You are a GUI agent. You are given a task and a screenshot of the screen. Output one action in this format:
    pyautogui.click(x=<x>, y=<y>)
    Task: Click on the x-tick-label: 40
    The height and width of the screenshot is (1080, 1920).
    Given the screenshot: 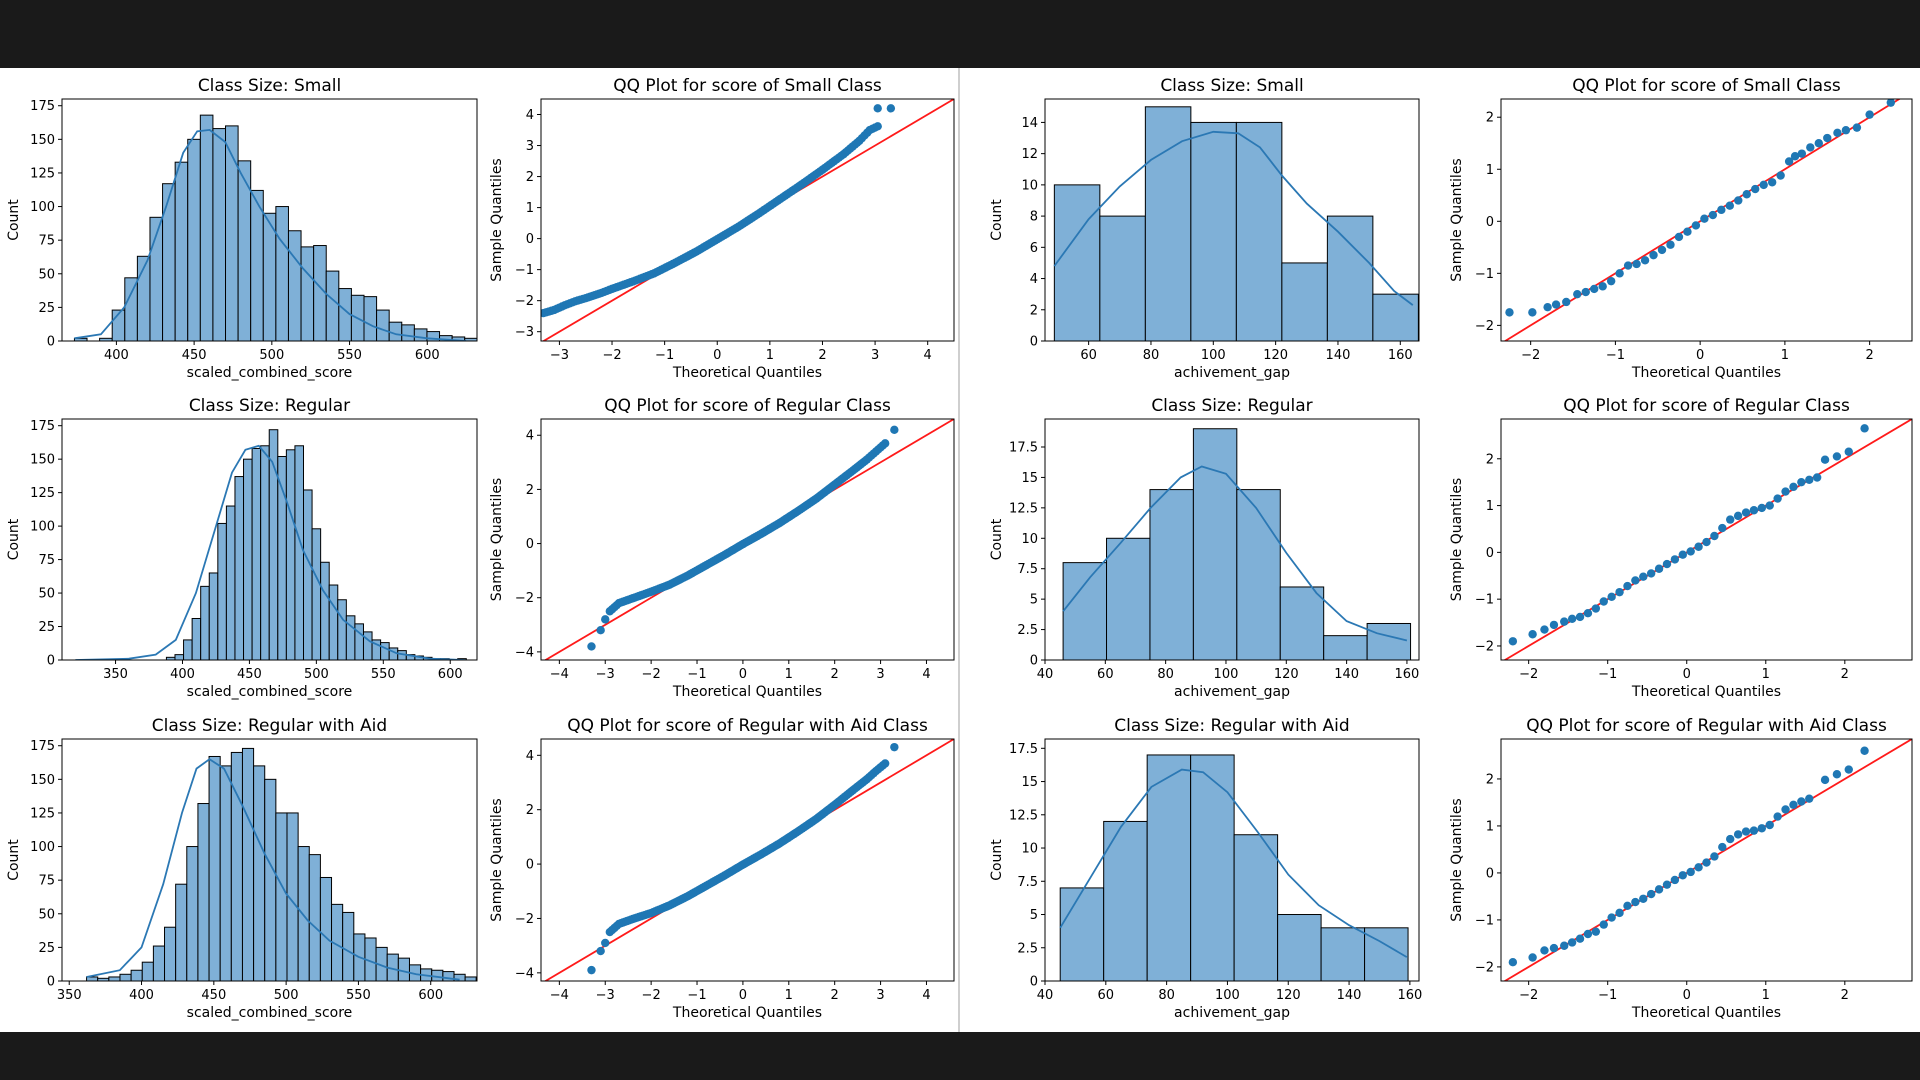 What is the action you would take?
    pyautogui.click(x=1045, y=674)
    